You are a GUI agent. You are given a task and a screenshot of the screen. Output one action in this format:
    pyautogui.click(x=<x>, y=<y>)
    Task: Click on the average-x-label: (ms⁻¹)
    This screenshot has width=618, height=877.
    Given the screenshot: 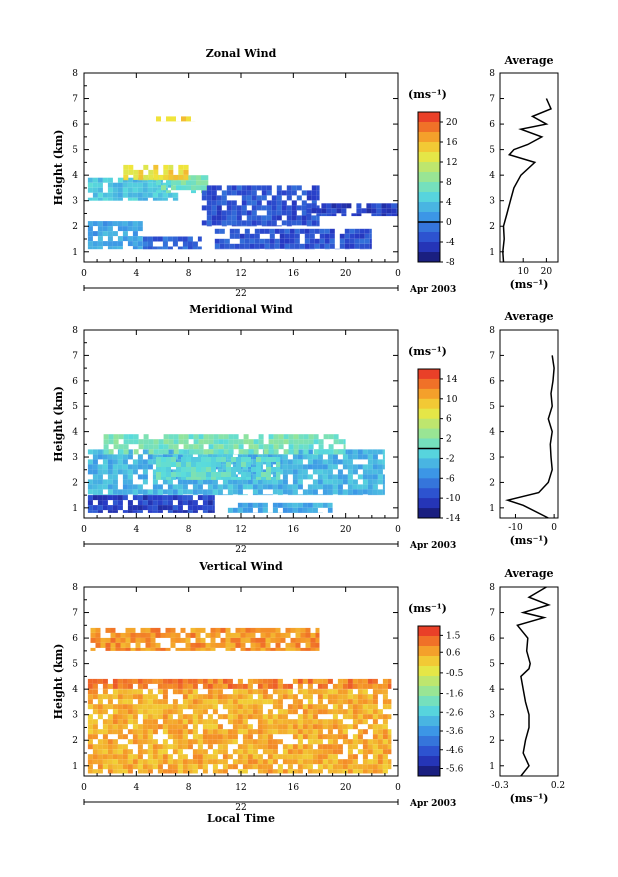 What is the action you would take?
    pyautogui.click(x=529, y=540)
    